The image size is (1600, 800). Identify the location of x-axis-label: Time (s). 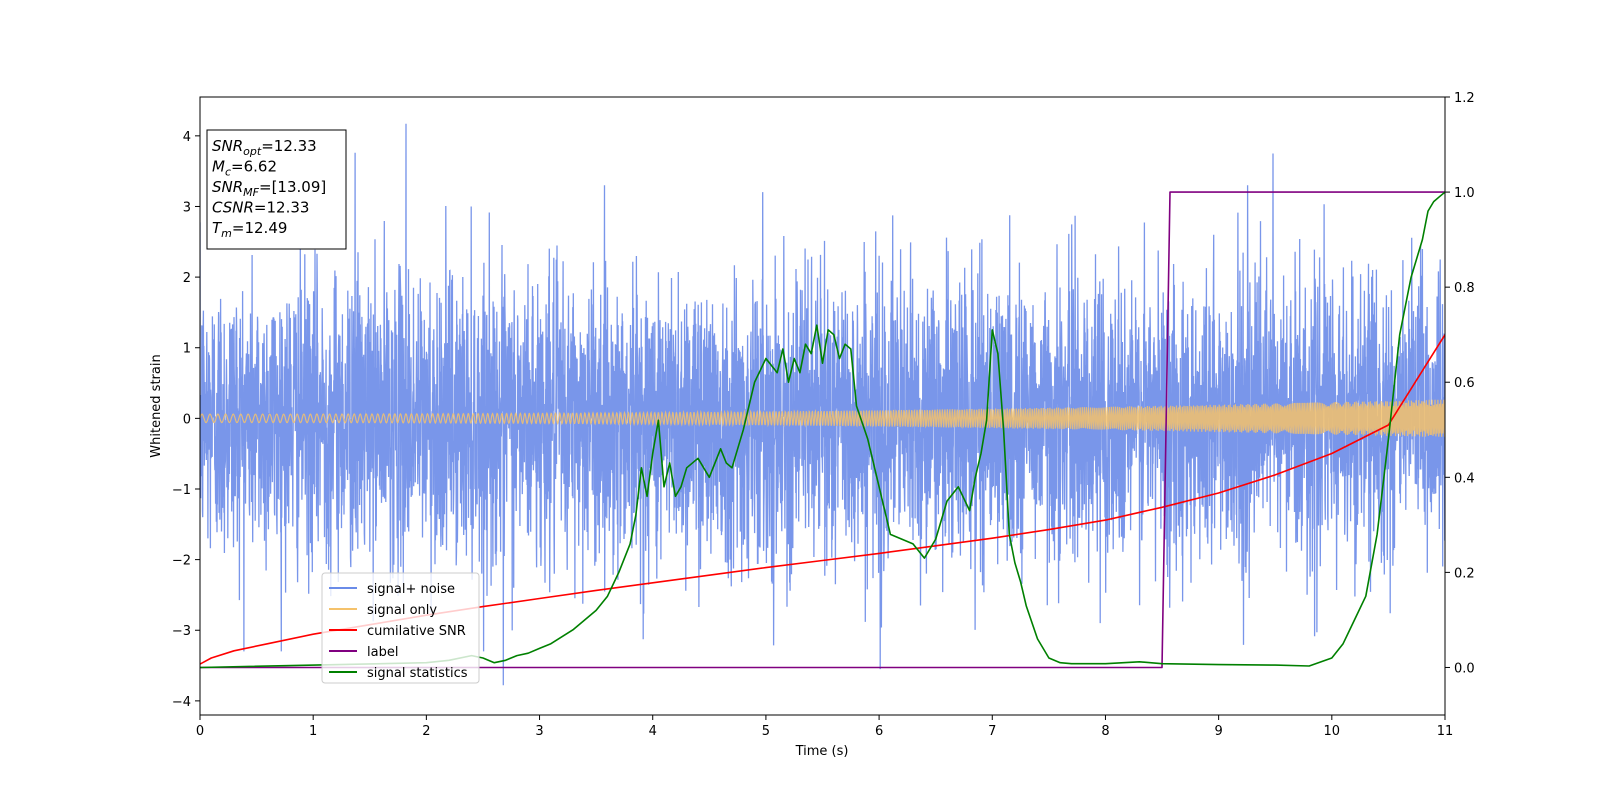
(822, 751).